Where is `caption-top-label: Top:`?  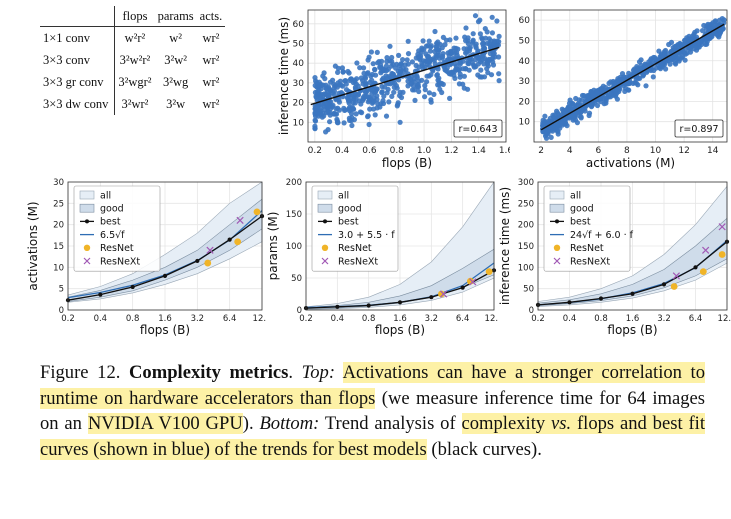 caption-top-label: Top: is located at coordinates (318, 372).